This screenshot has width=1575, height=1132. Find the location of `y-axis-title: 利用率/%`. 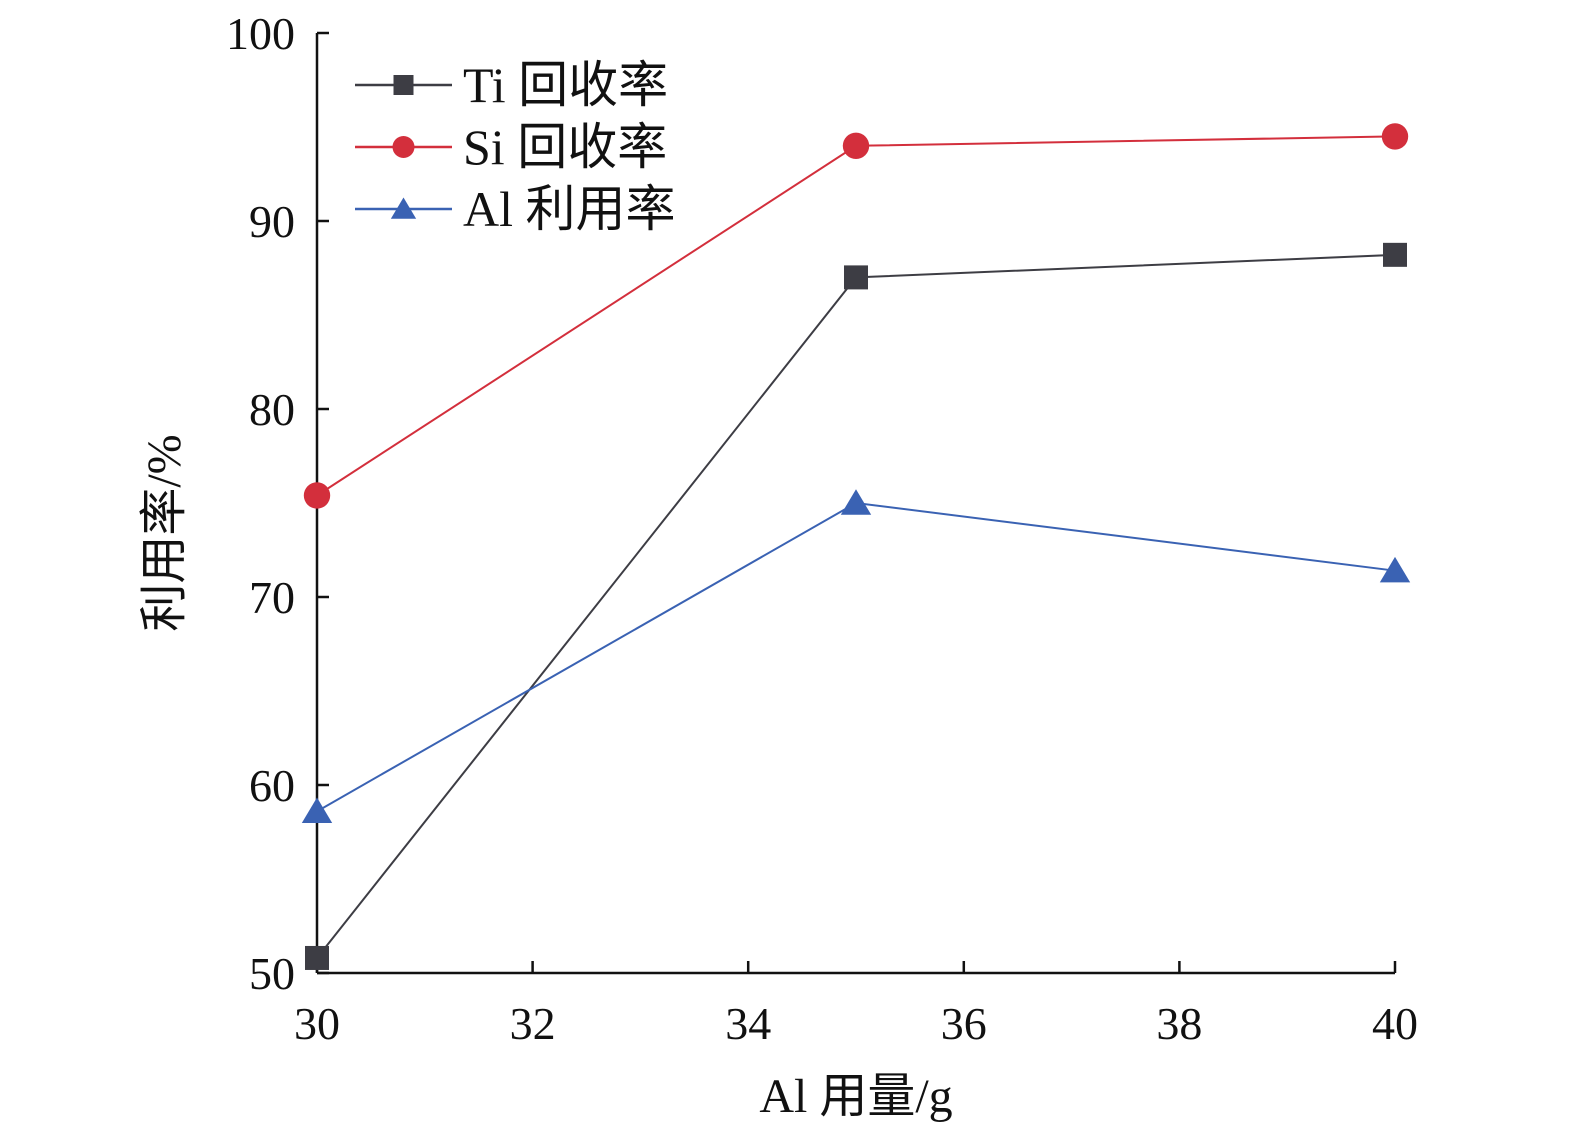

y-axis-title: 利用率/% is located at coordinates (164, 532).